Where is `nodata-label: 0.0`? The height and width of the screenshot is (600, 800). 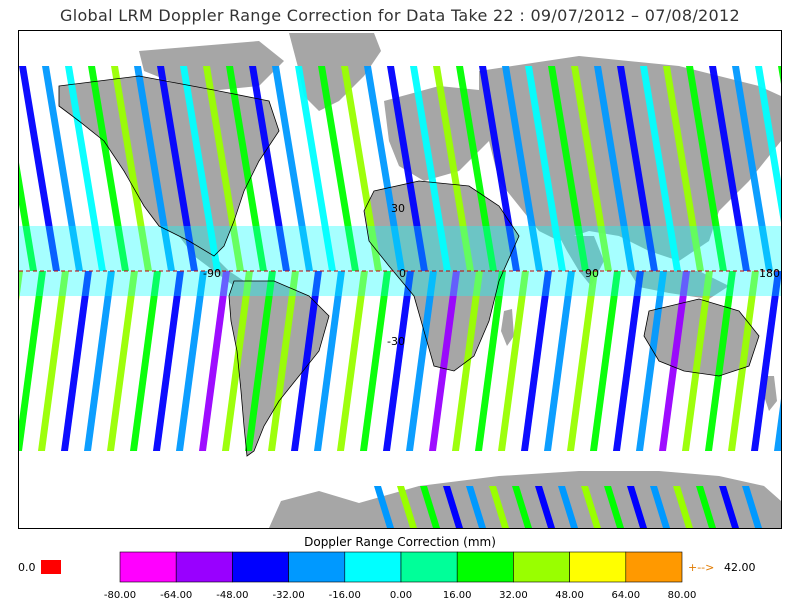 nodata-label: 0.0 is located at coordinates (27, 567).